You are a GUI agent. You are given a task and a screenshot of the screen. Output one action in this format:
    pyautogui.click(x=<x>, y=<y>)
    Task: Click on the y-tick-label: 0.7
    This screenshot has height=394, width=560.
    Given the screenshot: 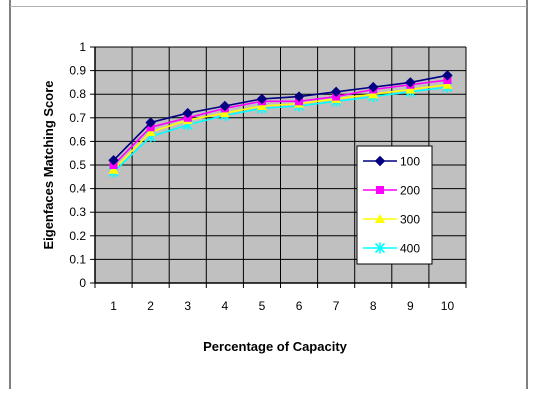 What is the action you would take?
    pyautogui.click(x=77, y=118)
    